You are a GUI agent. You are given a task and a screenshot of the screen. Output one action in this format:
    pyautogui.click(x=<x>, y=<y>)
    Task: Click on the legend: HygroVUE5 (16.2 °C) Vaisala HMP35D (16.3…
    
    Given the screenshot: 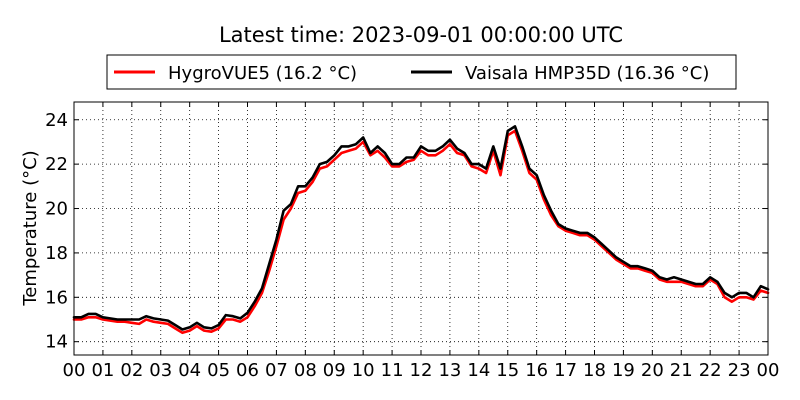 What is the action you would take?
    pyautogui.click(x=421, y=72)
    